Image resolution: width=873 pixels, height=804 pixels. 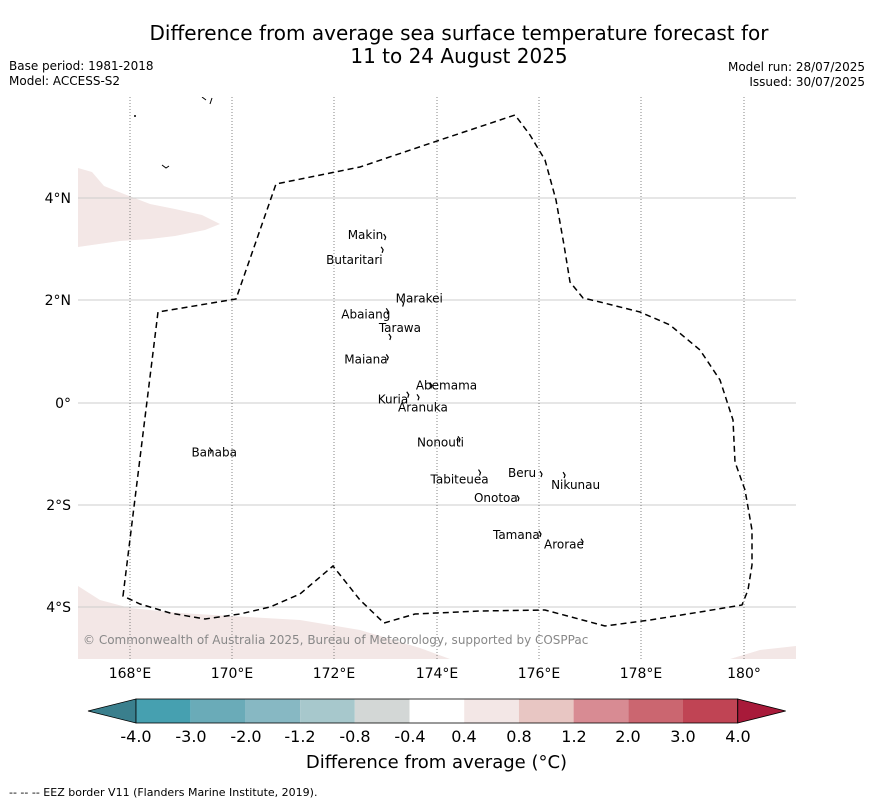 I want to click on lon-tick-label: 176°E, so click(x=539, y=674).